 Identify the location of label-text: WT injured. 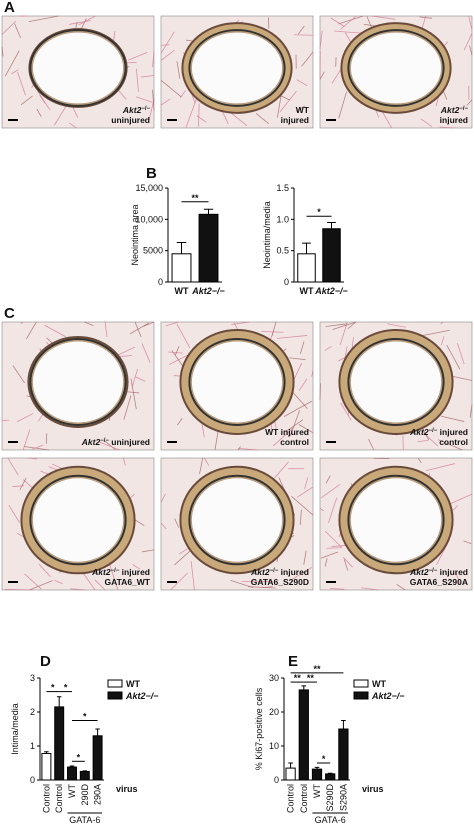
(287, 432).